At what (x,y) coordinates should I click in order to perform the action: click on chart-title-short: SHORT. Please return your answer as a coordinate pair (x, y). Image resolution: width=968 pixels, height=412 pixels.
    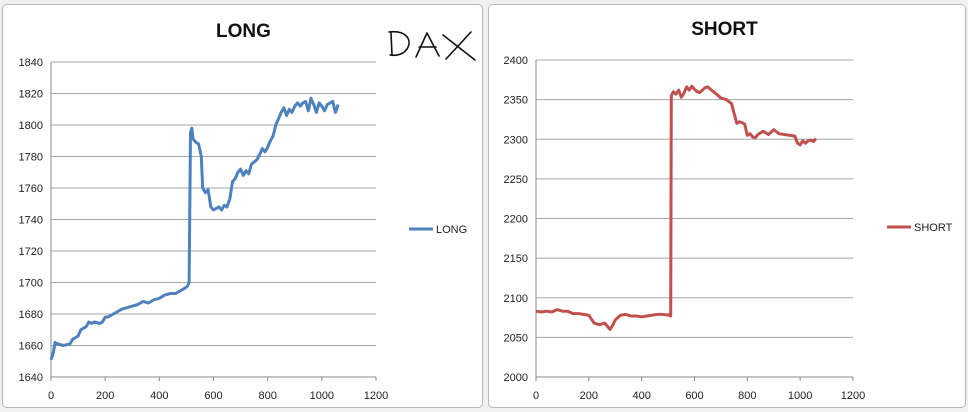
    Looking at the image, I should click on (724, 29).